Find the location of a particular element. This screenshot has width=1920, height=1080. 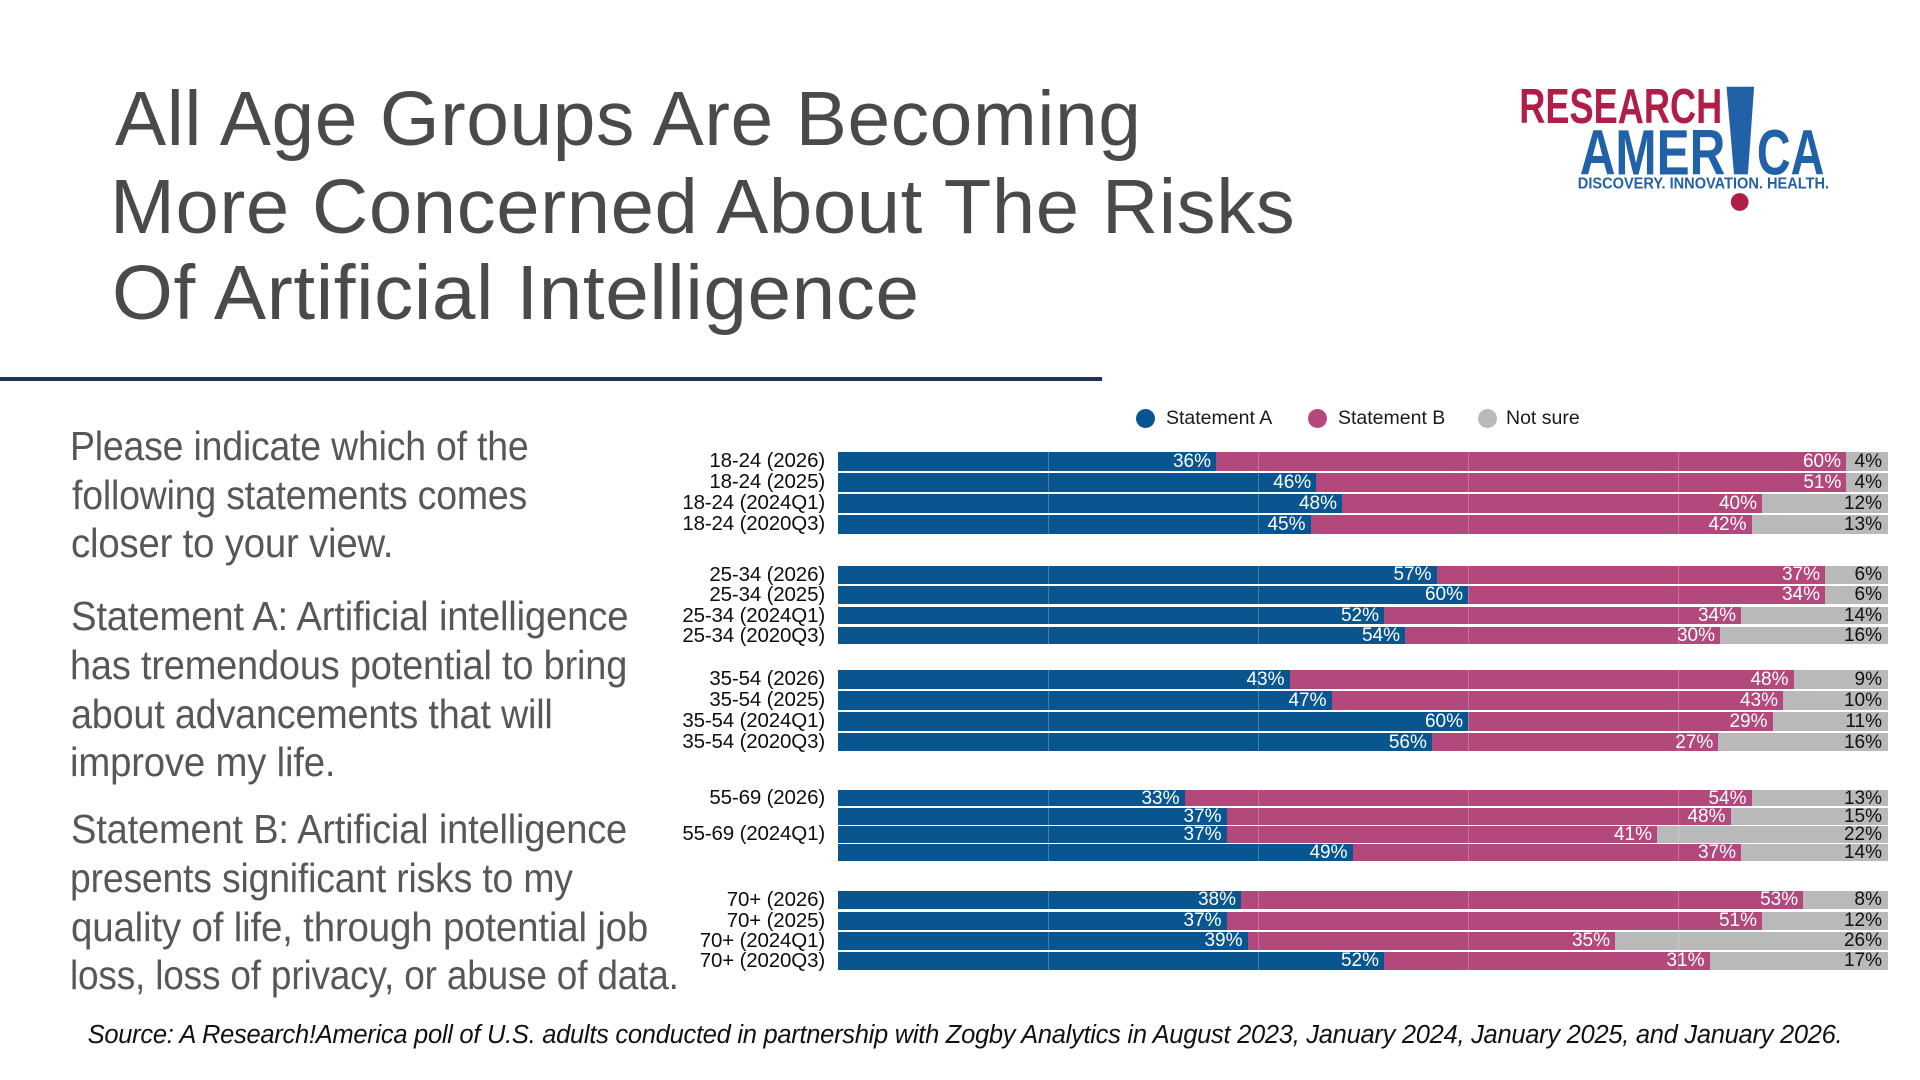

svg-text: AMER is located at coordinates (1653, 152).